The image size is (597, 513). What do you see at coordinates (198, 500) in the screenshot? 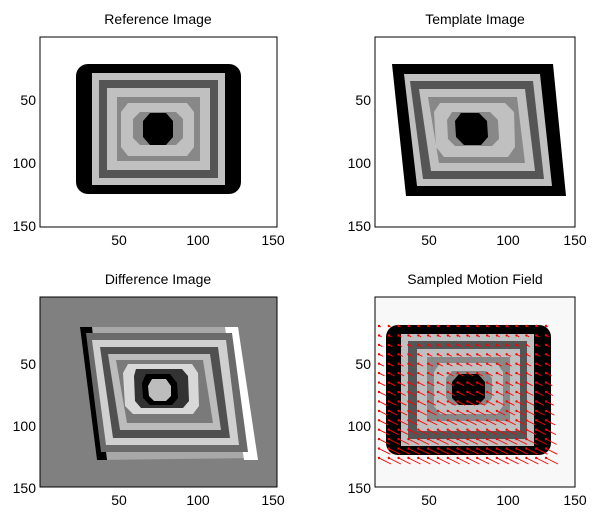
I see `difference-xticks: 50 100 150` at bounding box center [198, 500].